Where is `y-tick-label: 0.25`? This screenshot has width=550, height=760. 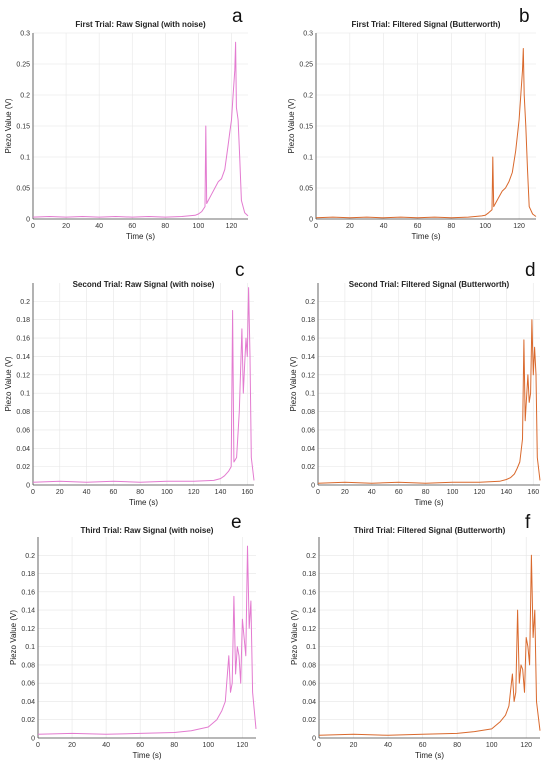 y-tick-label: 0.25 is located at coordinates (306, 65).